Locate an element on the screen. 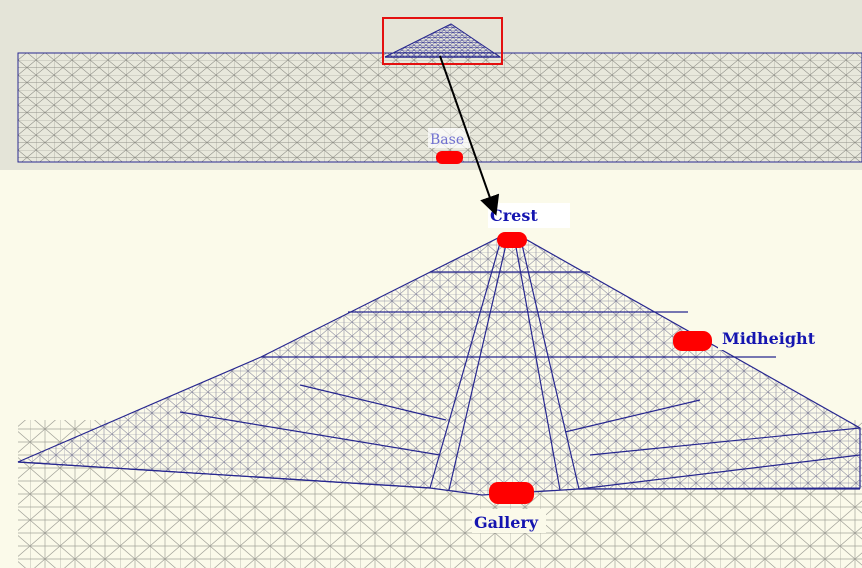 The width and height of the screenshot is (862, 568). base-label: Base is located at coordinates (447, 140).